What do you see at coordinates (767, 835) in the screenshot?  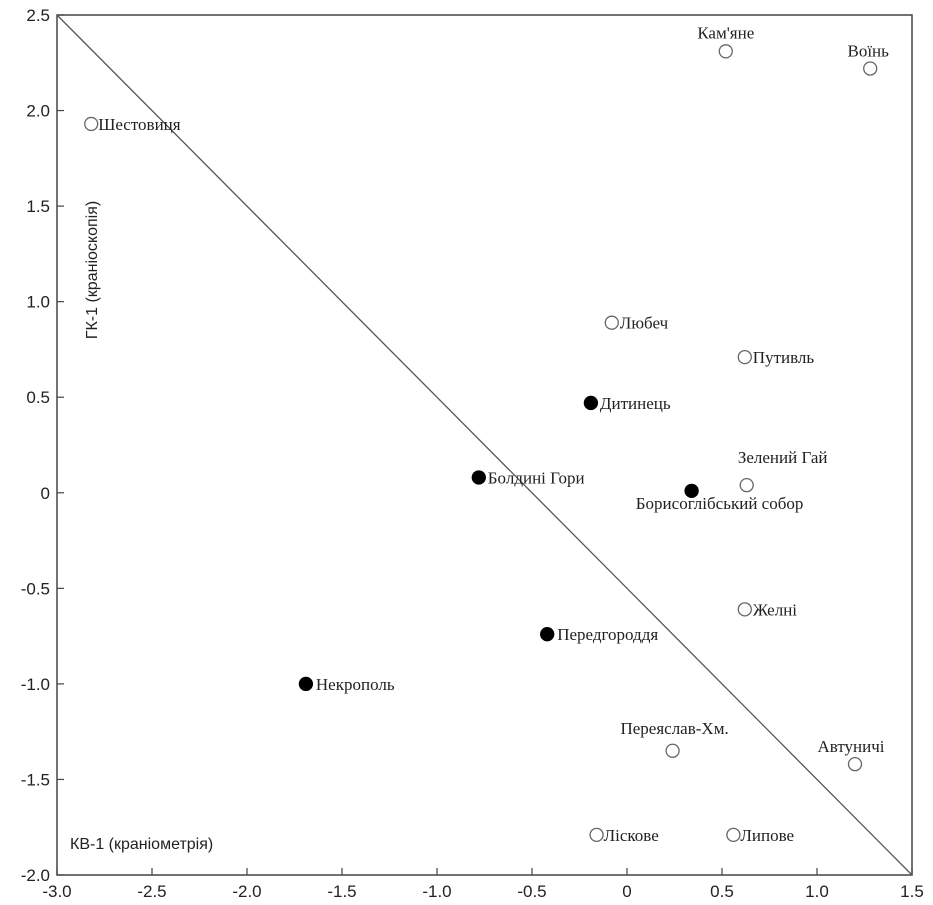 I see `point-label: Липове` at bounding box center [767, 835].